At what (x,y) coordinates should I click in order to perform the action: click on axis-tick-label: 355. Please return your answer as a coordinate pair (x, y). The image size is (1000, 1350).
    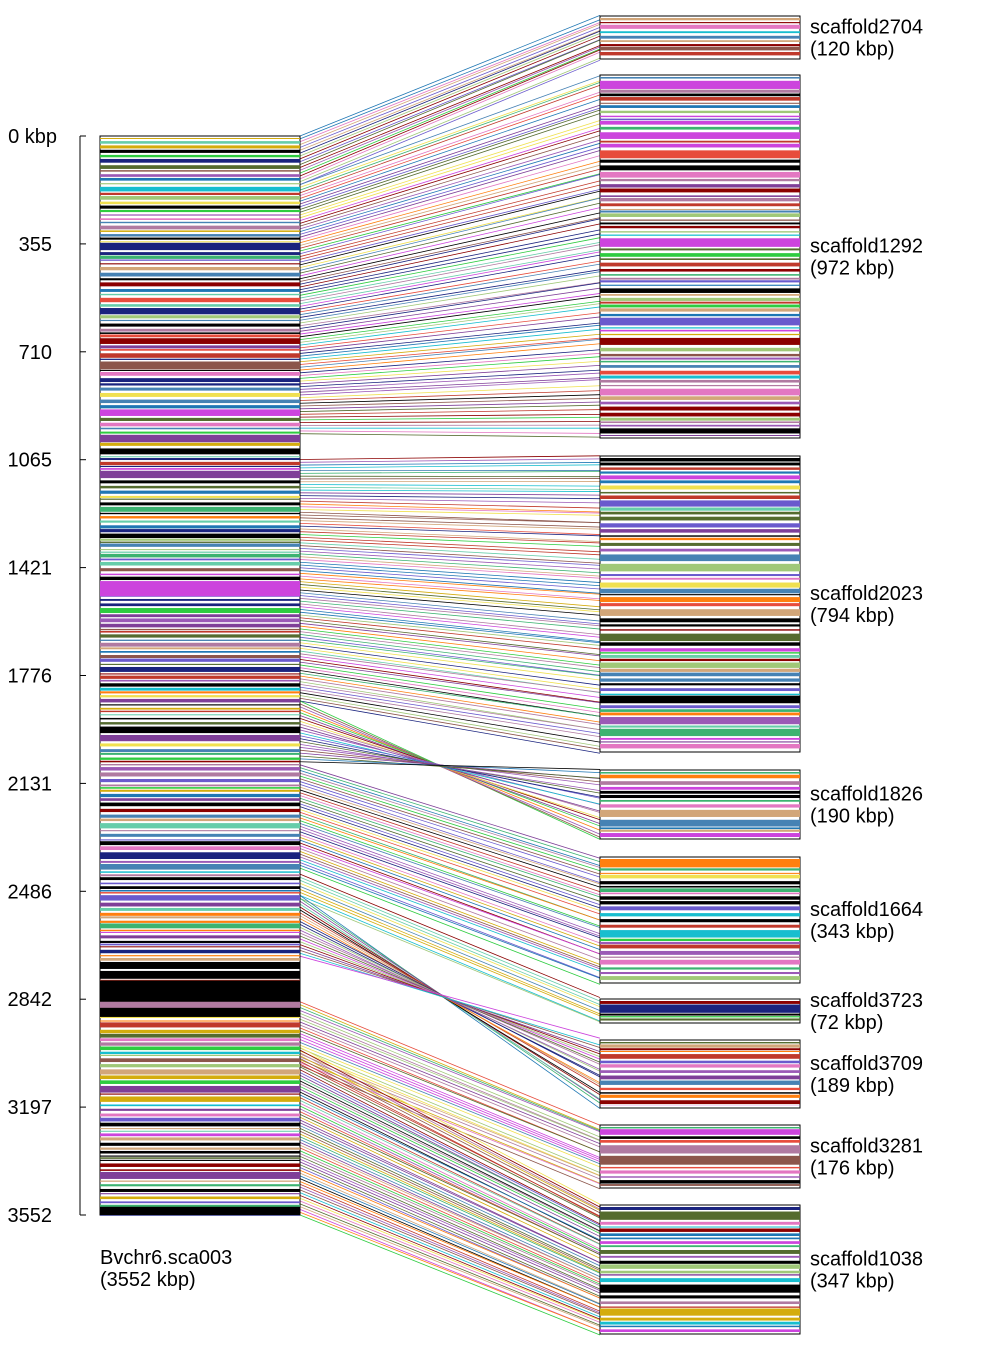
    Looking at the image, I should click on (35, 245).